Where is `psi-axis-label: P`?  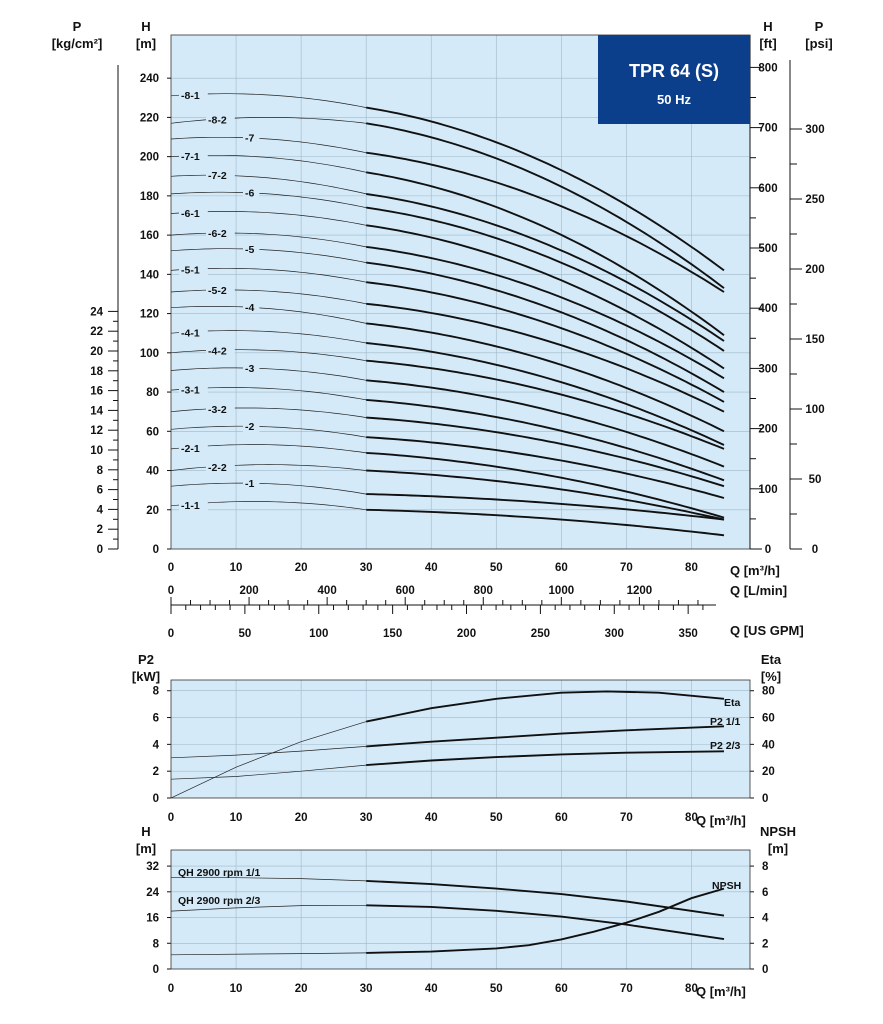
psi-axis-label: P is located at coordinates (819, 26).